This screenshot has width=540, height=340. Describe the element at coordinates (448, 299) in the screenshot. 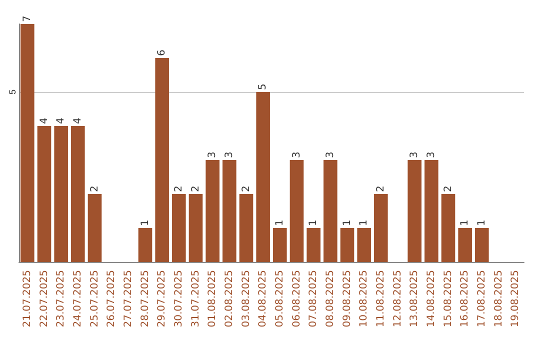

I see `x-tick-label: 15.08.2025` at that location.